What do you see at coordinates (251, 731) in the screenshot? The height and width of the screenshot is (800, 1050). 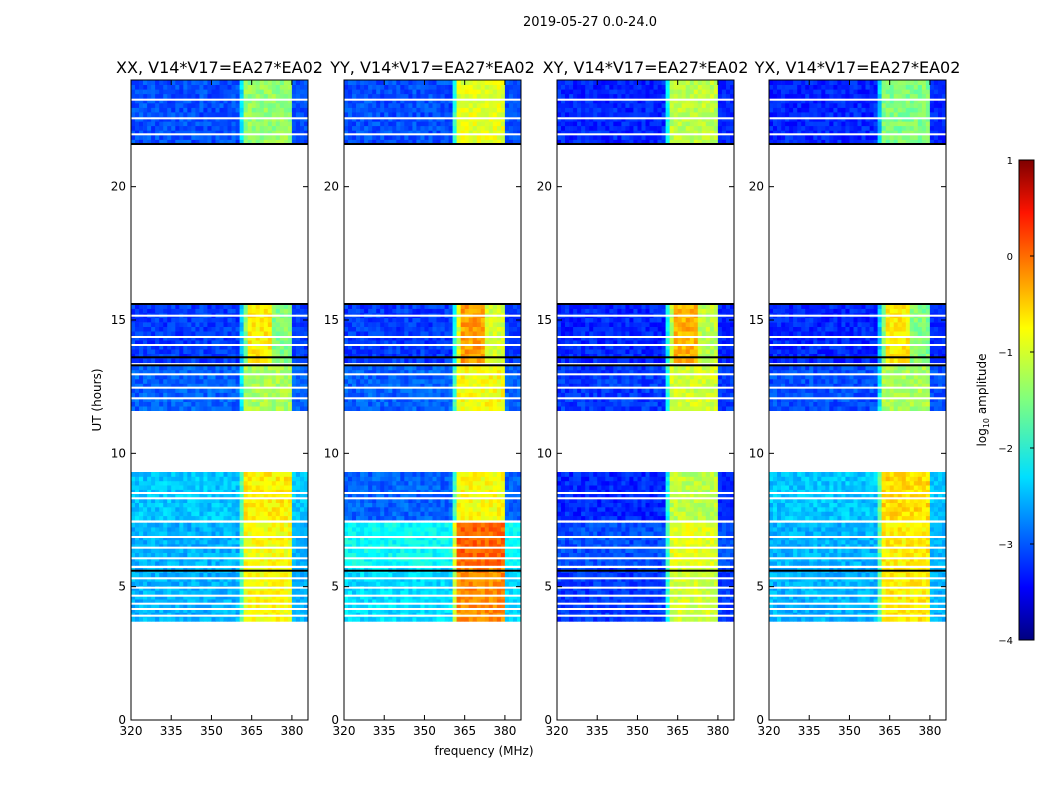 I see `x-tick-label: 365` at bounding box center [251, 731].